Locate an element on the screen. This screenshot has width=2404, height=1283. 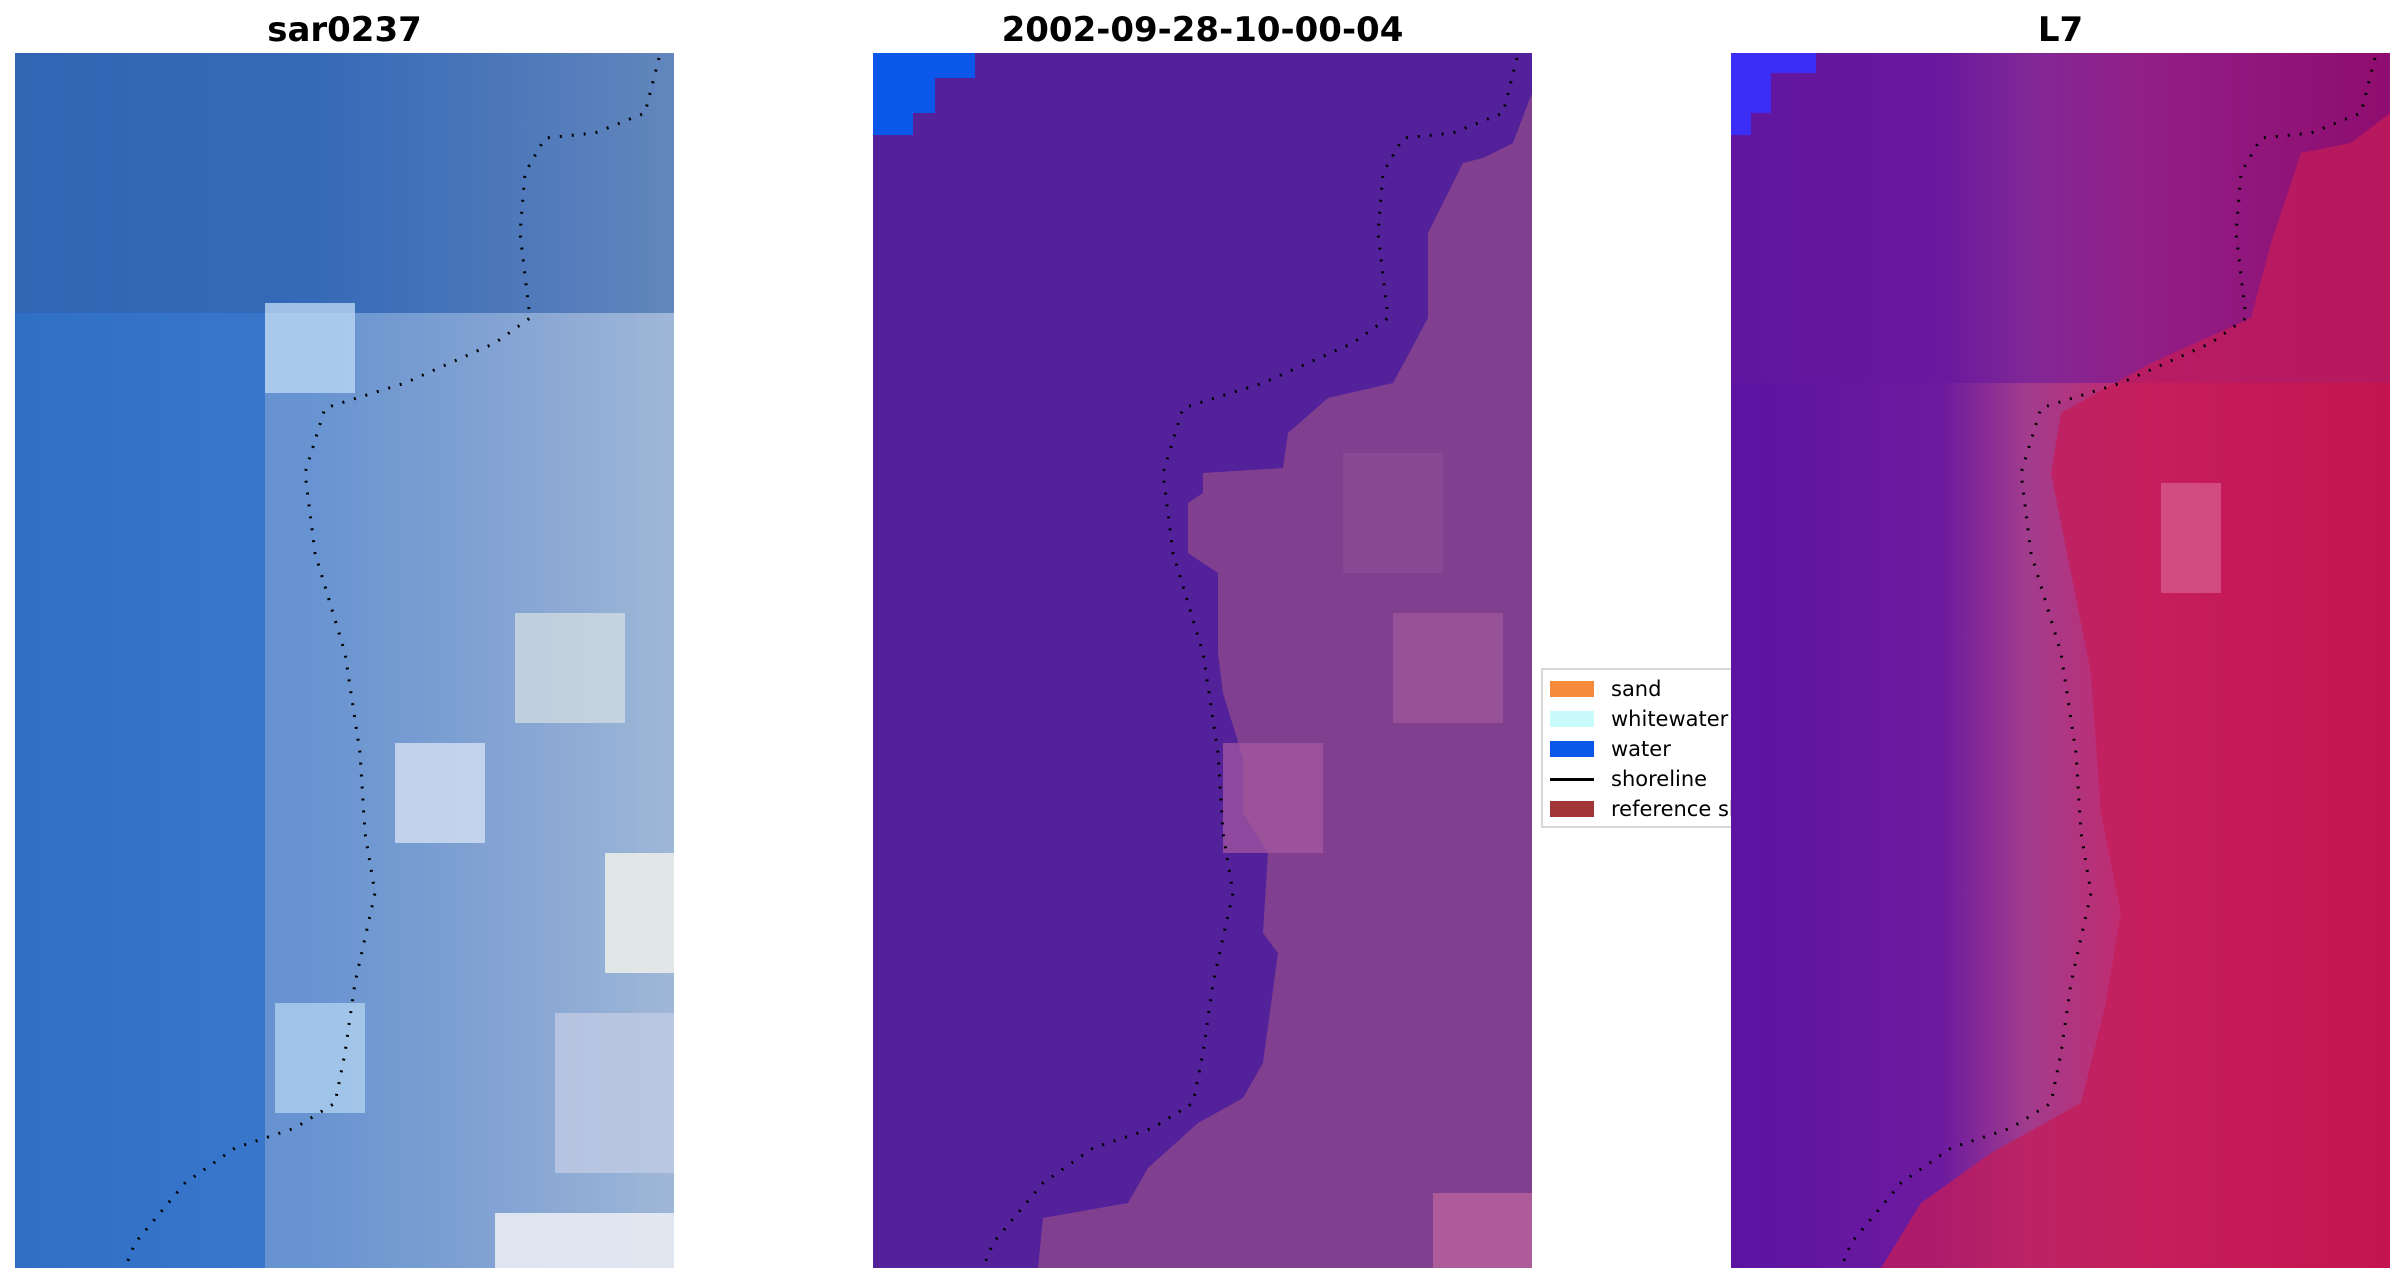
legend-label-reference-shoreline: reference shoreline is located at coordinates (1671, 809).